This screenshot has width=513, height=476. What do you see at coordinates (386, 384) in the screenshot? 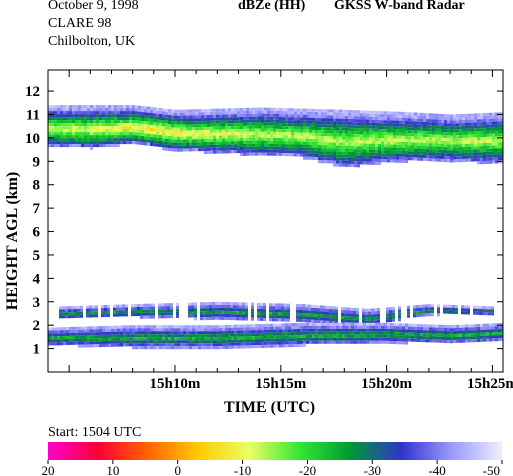
I see `x-tick-label: 15h20m` at bounding box center [386, 384].